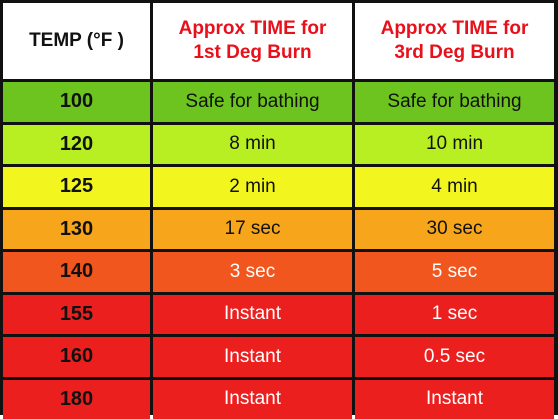 The image size is (558, 419). I want to click on row-first-degree-time: 2 min, so click(252, 187).